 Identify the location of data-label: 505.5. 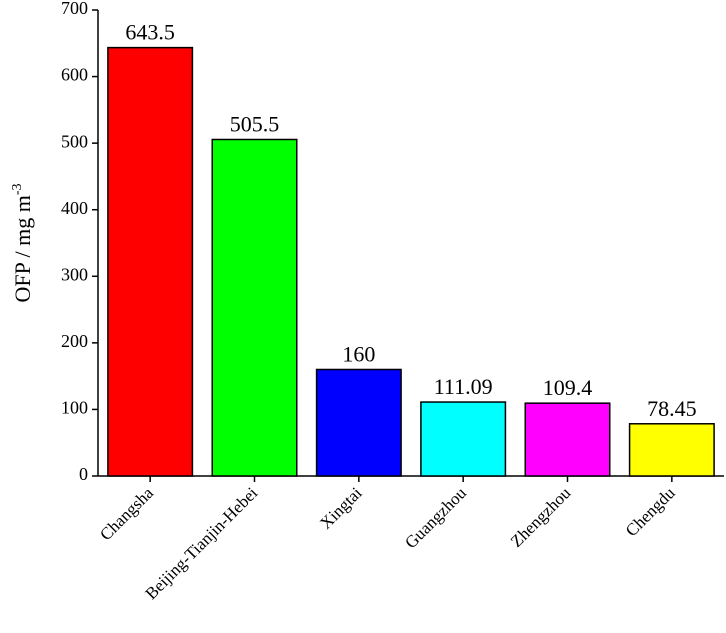
(255, 123).